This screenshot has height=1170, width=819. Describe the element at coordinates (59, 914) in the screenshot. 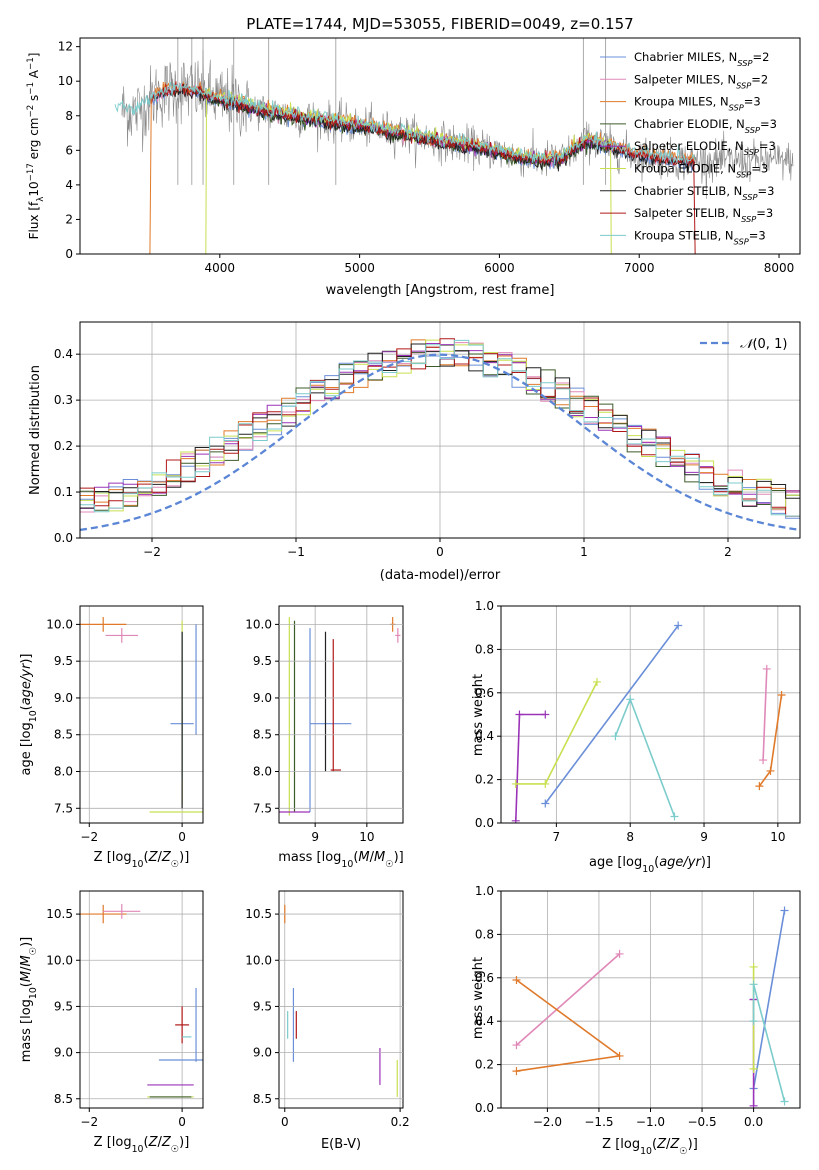

I see `y-tick-label: 10.5` at that location.